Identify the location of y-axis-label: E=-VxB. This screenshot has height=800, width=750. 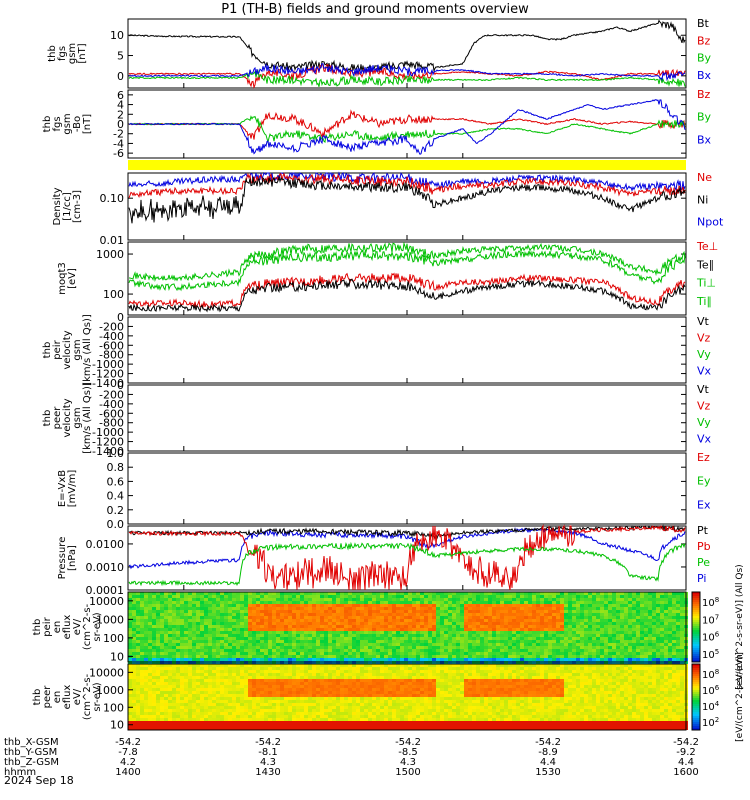
(62, 488).